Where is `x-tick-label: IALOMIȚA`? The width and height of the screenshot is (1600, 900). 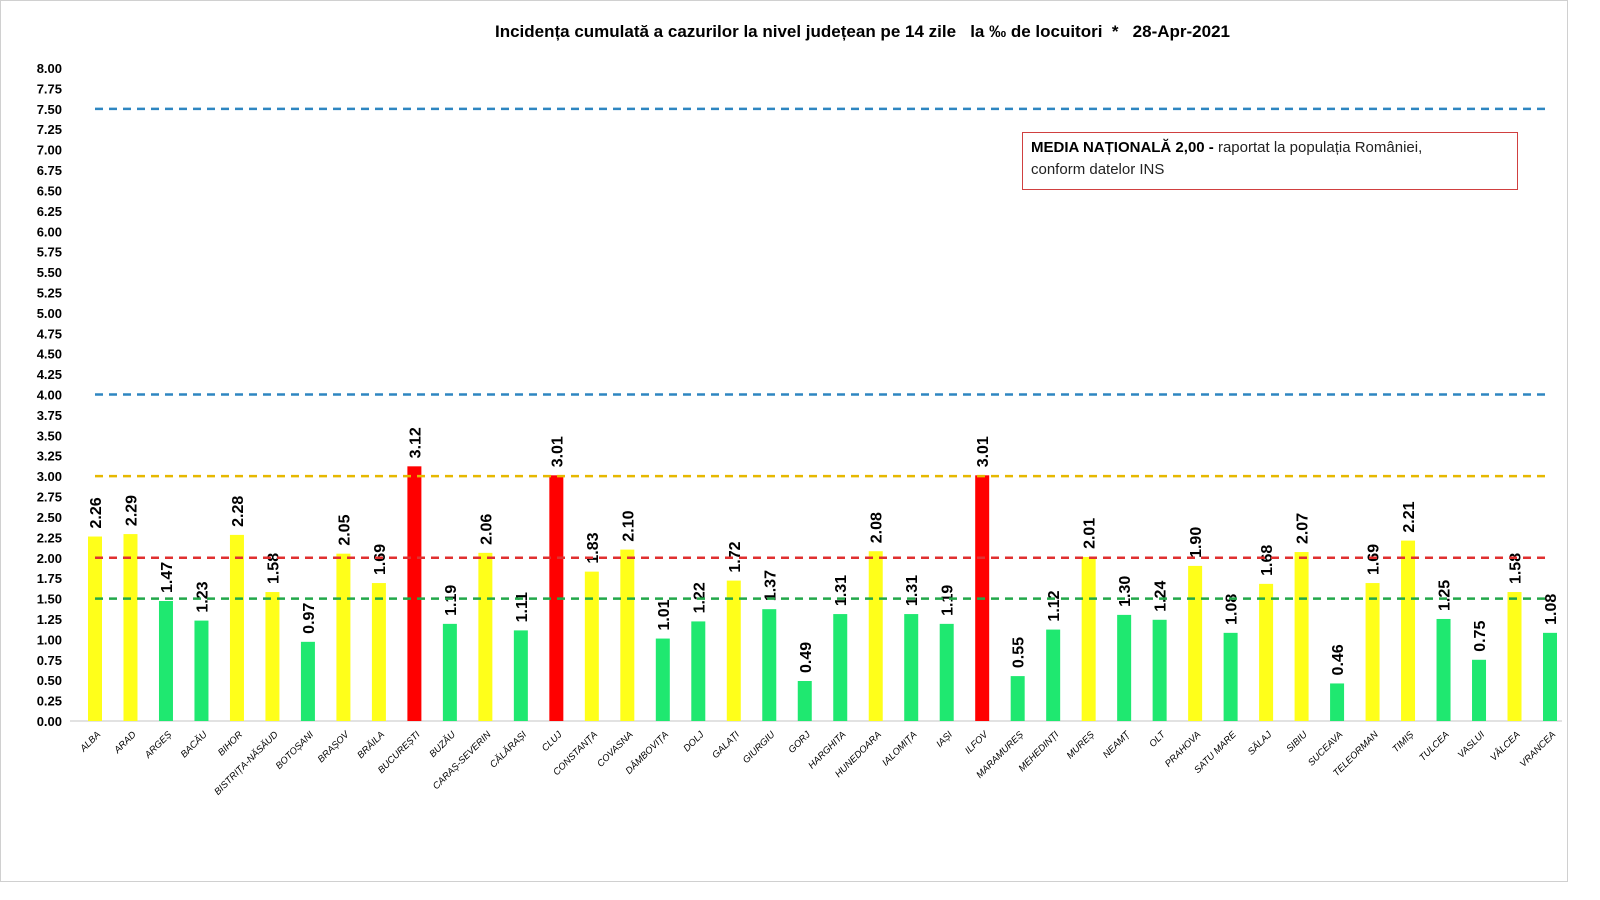
x-tick-label: IALOMIȚA is located at coordinates (899, 748).